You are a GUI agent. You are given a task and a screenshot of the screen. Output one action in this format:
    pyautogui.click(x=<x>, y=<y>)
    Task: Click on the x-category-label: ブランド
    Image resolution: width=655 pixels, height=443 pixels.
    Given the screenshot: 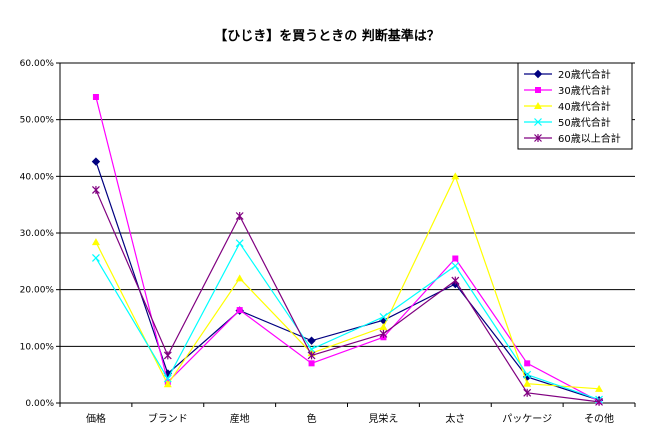 What is the action you would take?
    pyautogui.click(x=168, y=418)
    